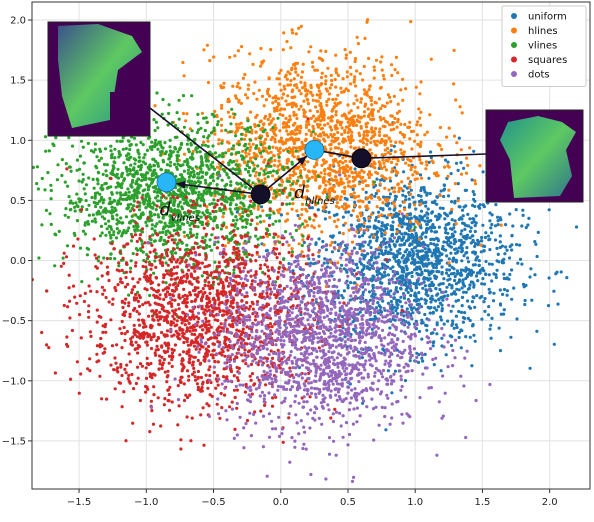 This screenshot has height=522, width=594. What do you see at coordinates (547, 17) in the screenshot?
I see `legend-label-uniform: uniform` at bounding box center [547, 17].